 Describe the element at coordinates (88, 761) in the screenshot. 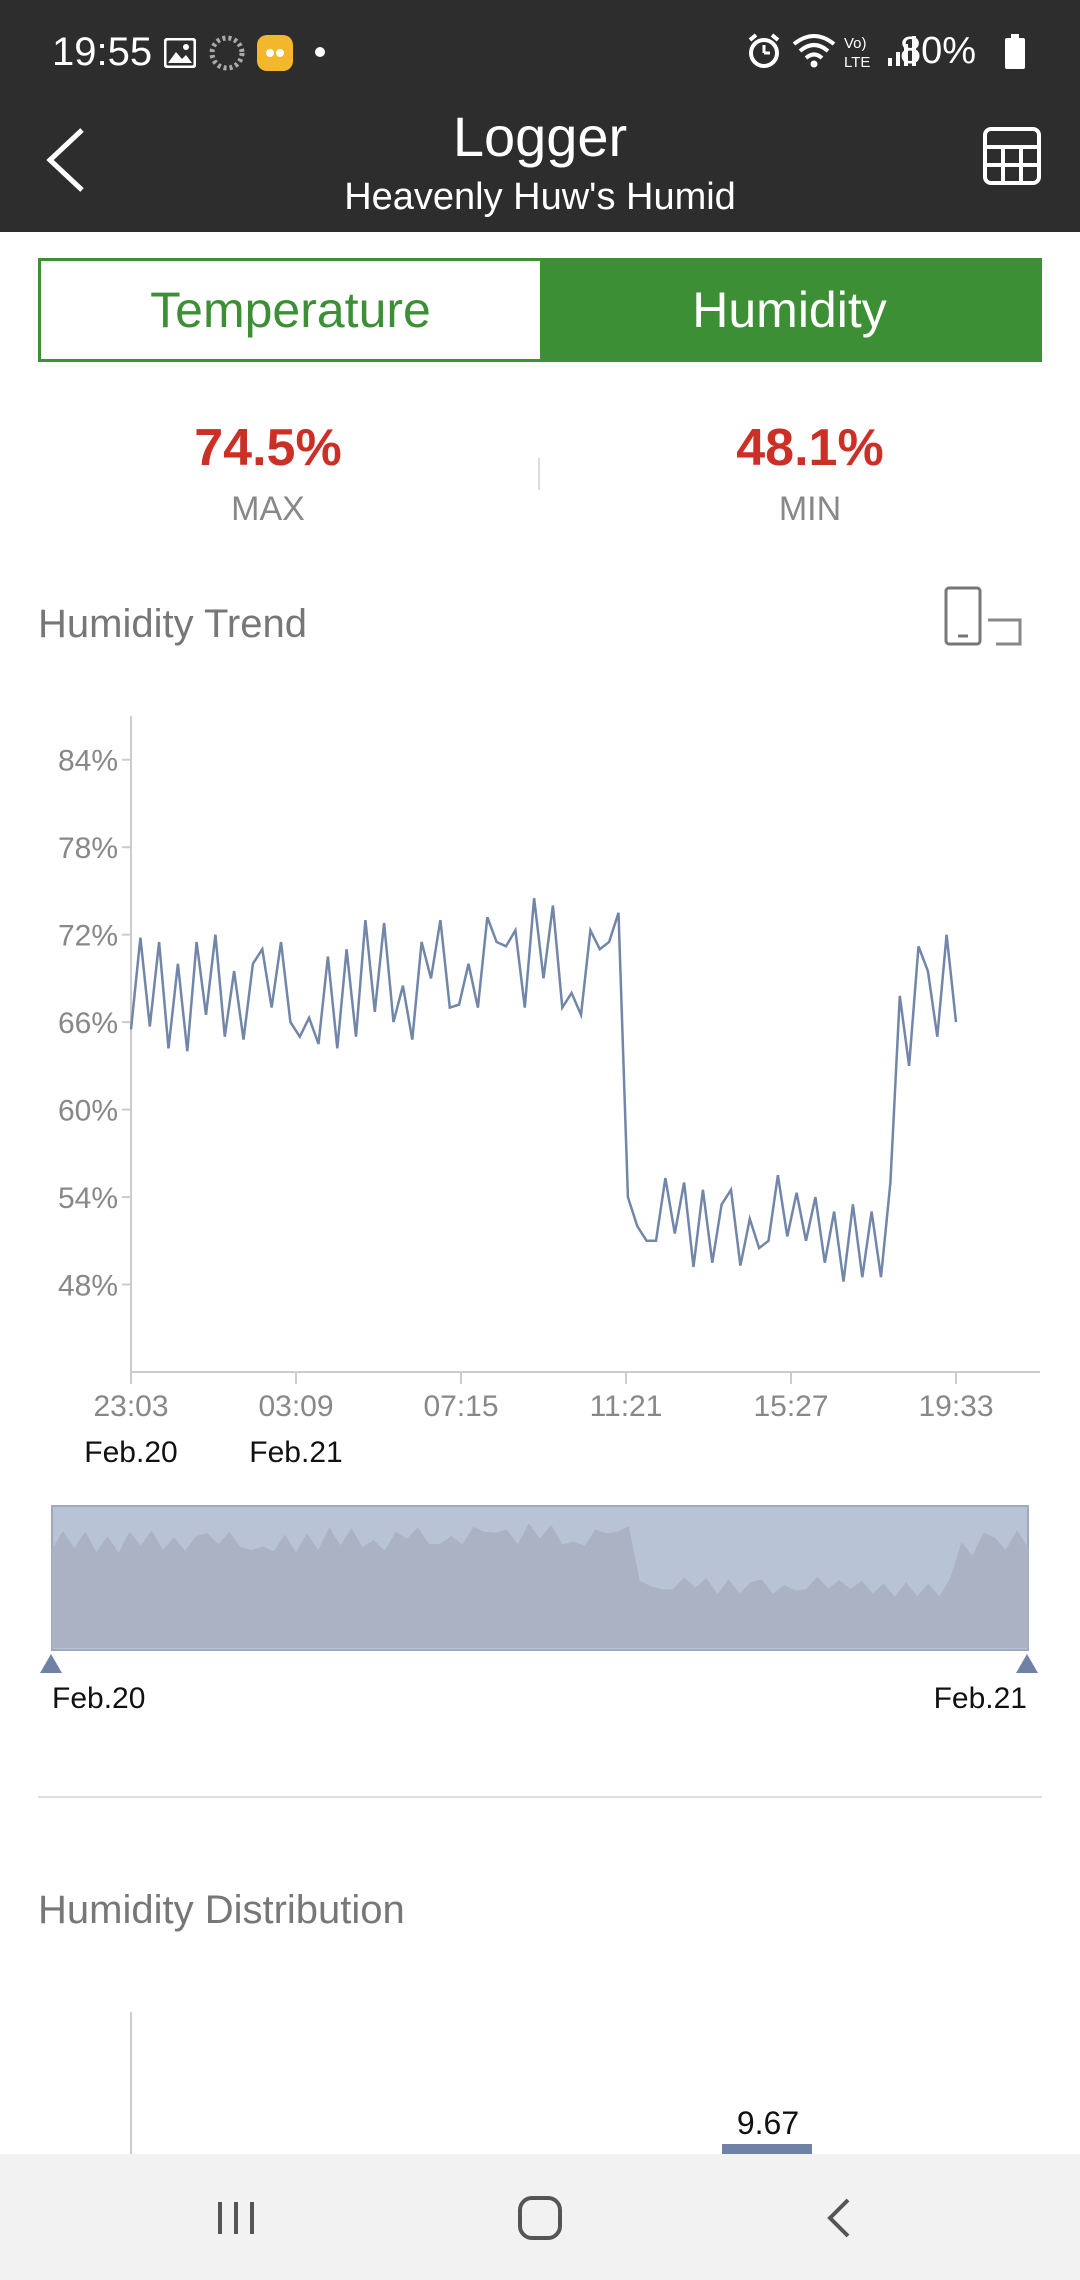

I see `y-tick-label: 84%` at that location.